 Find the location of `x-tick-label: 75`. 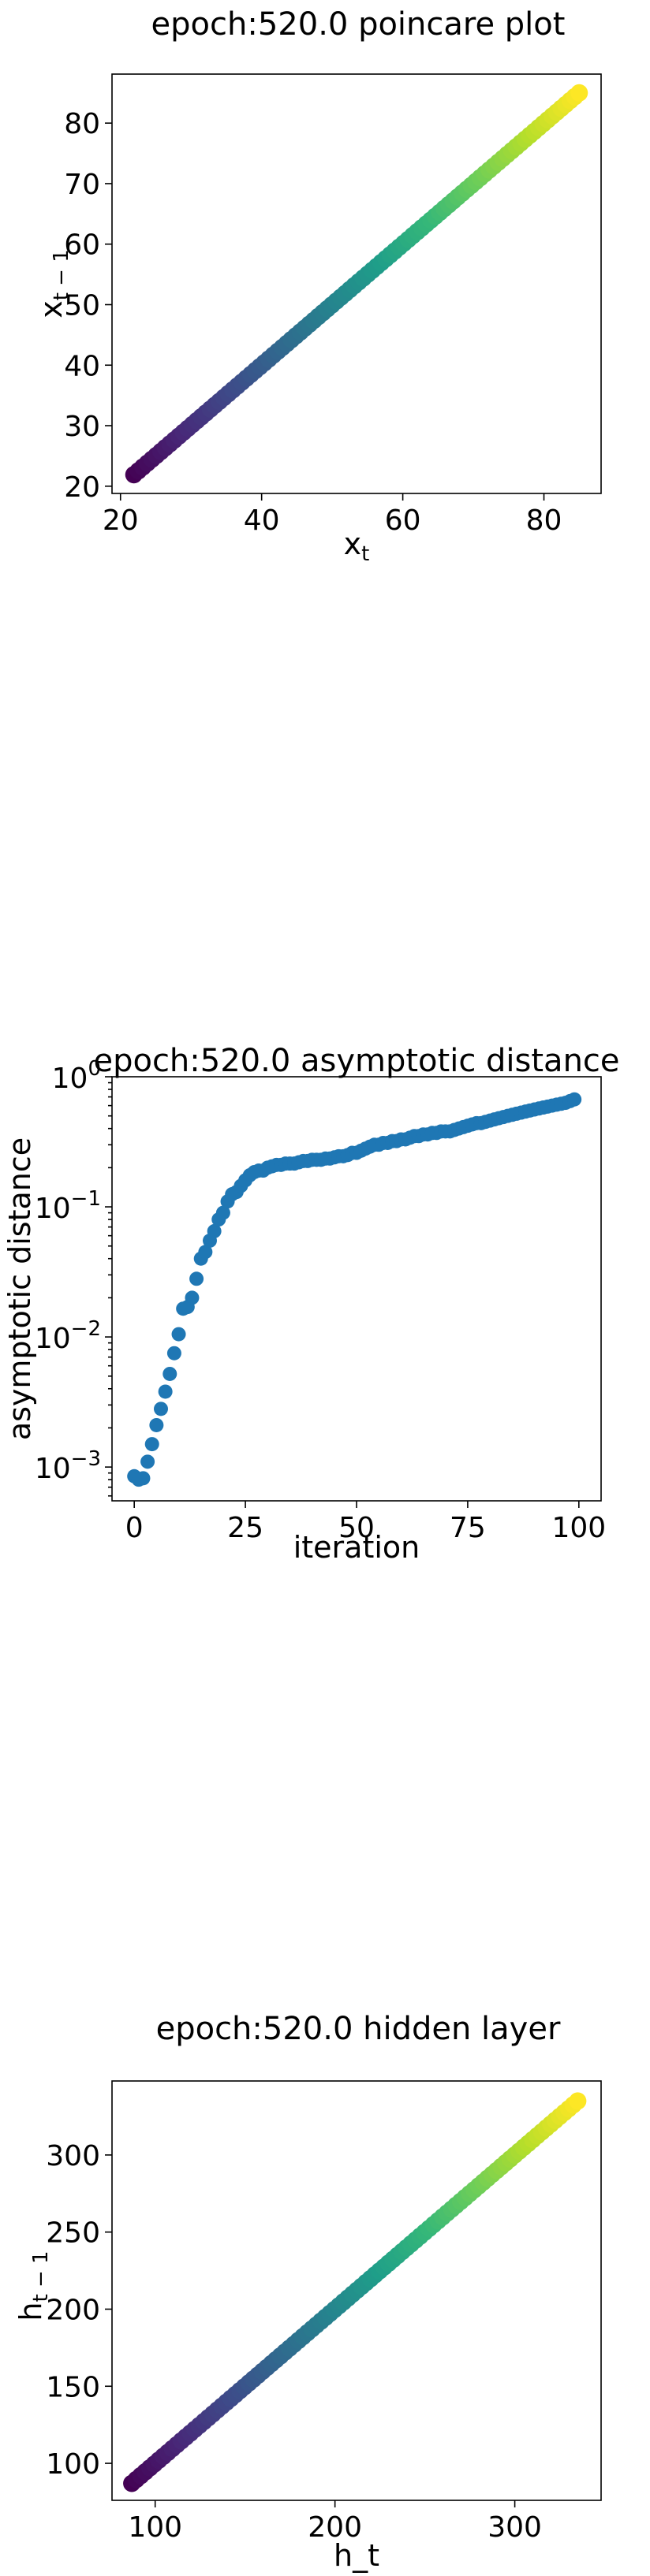

x-tick-label: 75 is located at coordinates (468, 1528).